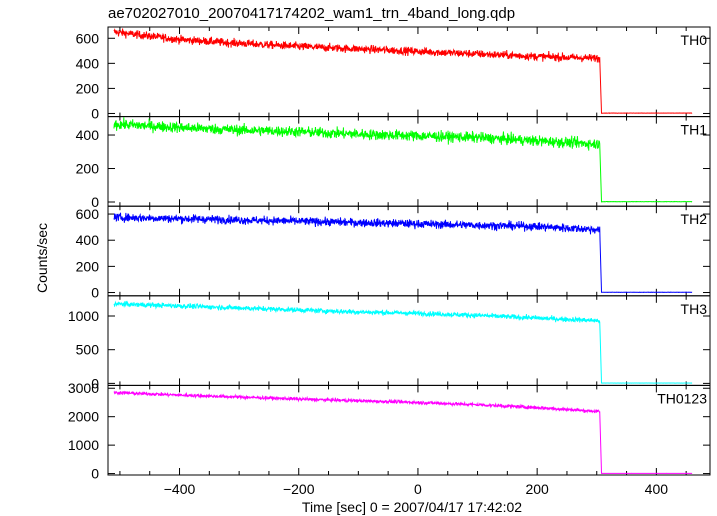 The width and height of the screenshot is (717, 516). Describe the element at coordinates (83, 417) in the screenshot. I see `y-tick-label: 2000` at that location.